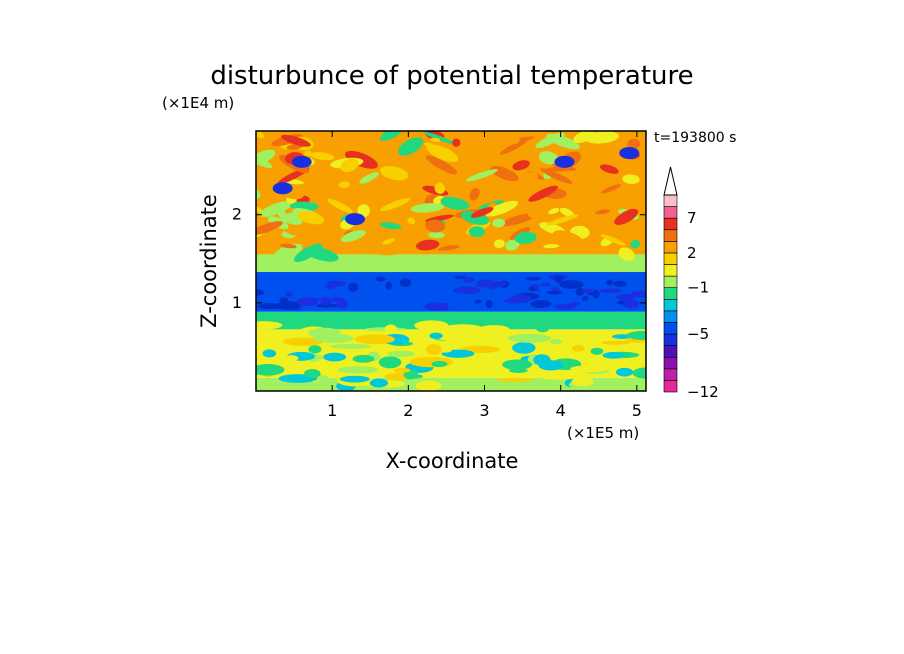 This screenshot has width=904, height=654. Describe the element at coordinates (637, 410) in the screenshot. I see `x-tick-label: 5` at that location.